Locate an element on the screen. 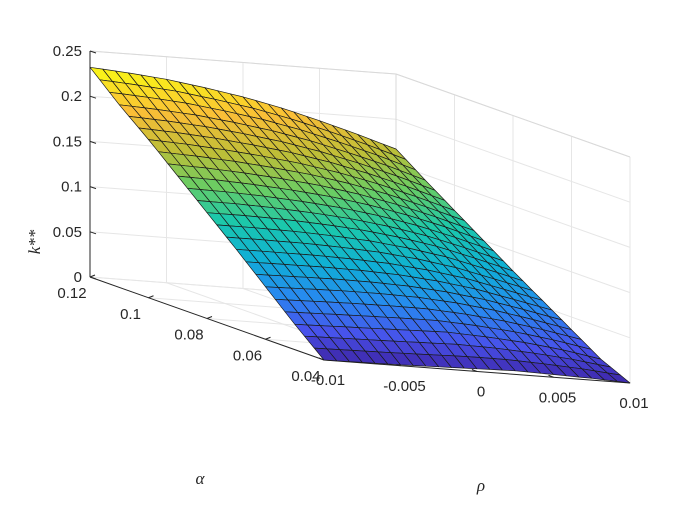 This screenshot has width=696, height=522. z-tick-label: 0.25 is located at coordinates (67, 51).